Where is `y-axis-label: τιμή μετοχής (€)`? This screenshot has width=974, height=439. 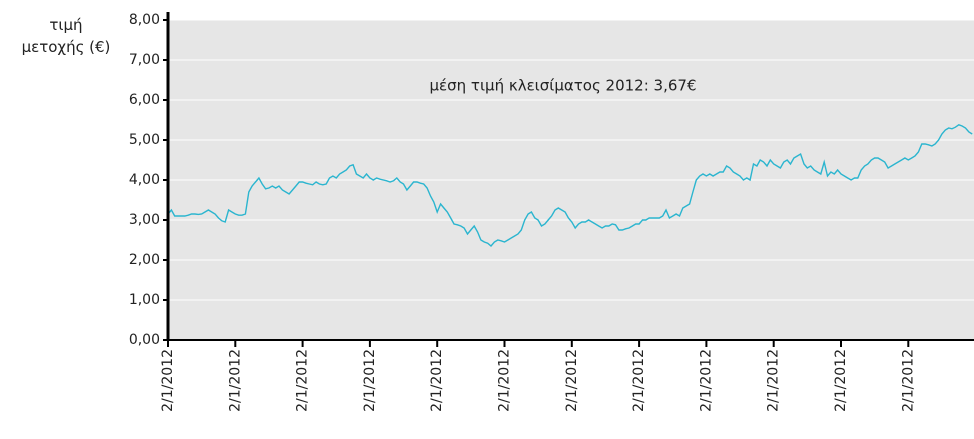 y-axis-label: τιμή μετοχής (€) is located at coordinates (66, 36).